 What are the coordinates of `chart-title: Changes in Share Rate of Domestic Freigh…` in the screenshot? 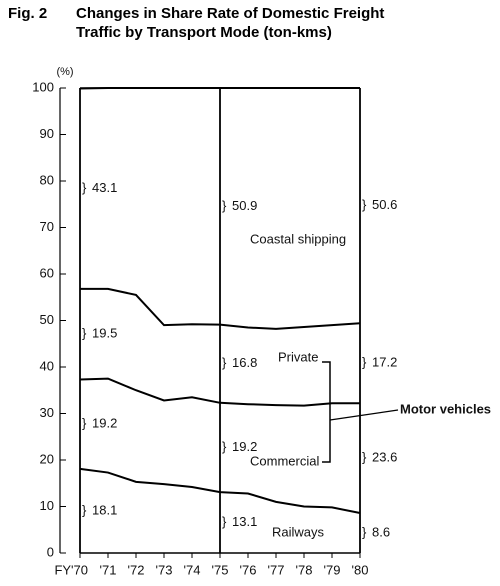 It's located at (230, 23).